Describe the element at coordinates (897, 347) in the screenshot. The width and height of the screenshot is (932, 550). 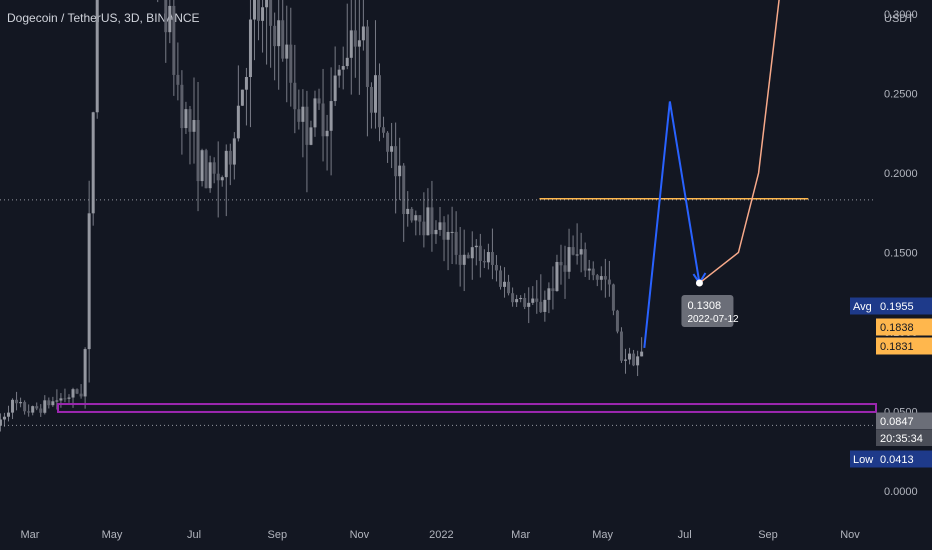
I see `resistance-2-price-text: 0.1831` at that location.